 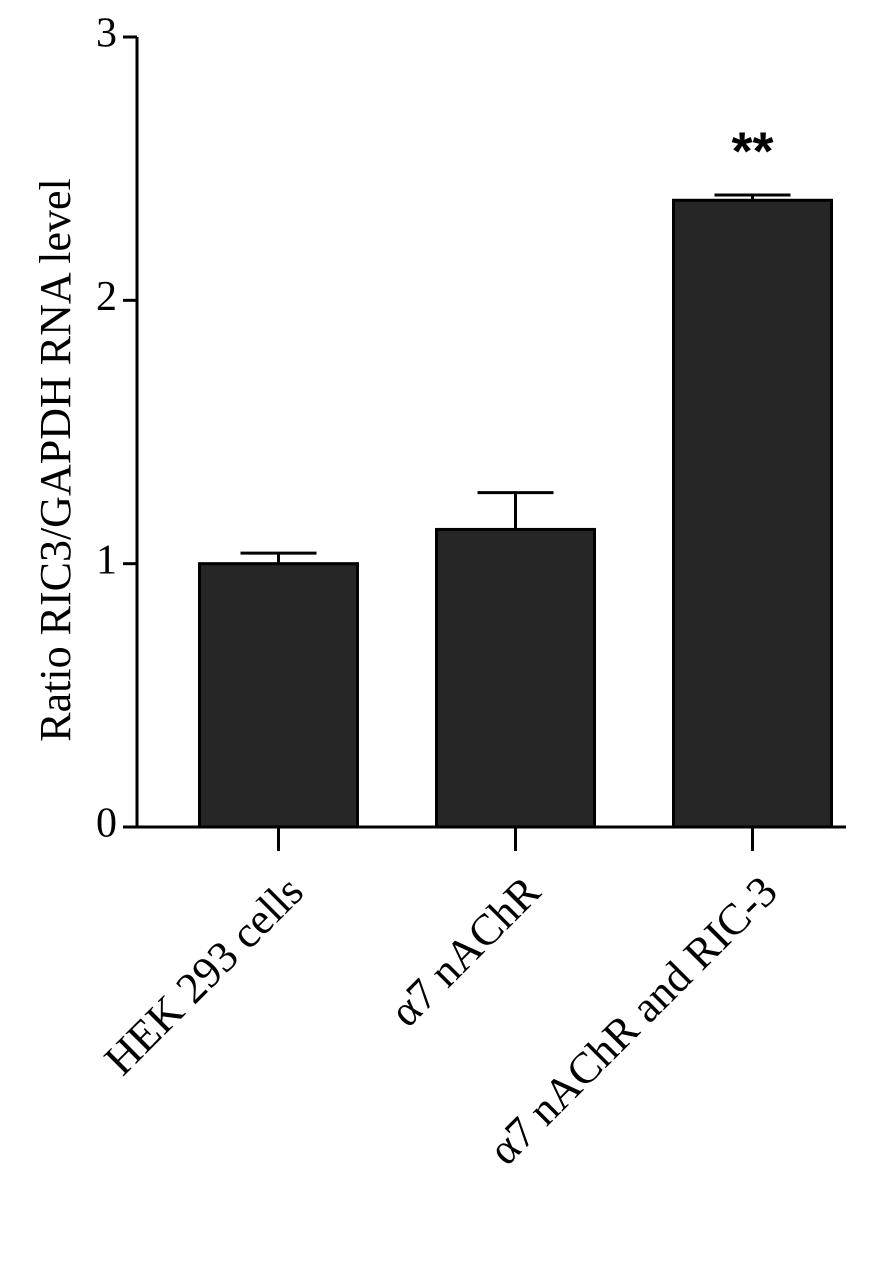 What do you see at coordinates (55, 459) in the screenshot?
I see `y-axis-label: Ratio RIC3/GAPDH RNA level` at bounding box center [55, 459].